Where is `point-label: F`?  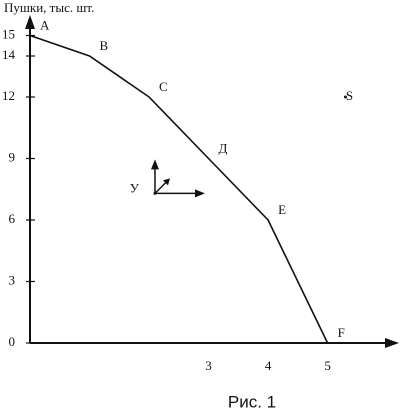 point-label: F is located at coordinates (341, 332).